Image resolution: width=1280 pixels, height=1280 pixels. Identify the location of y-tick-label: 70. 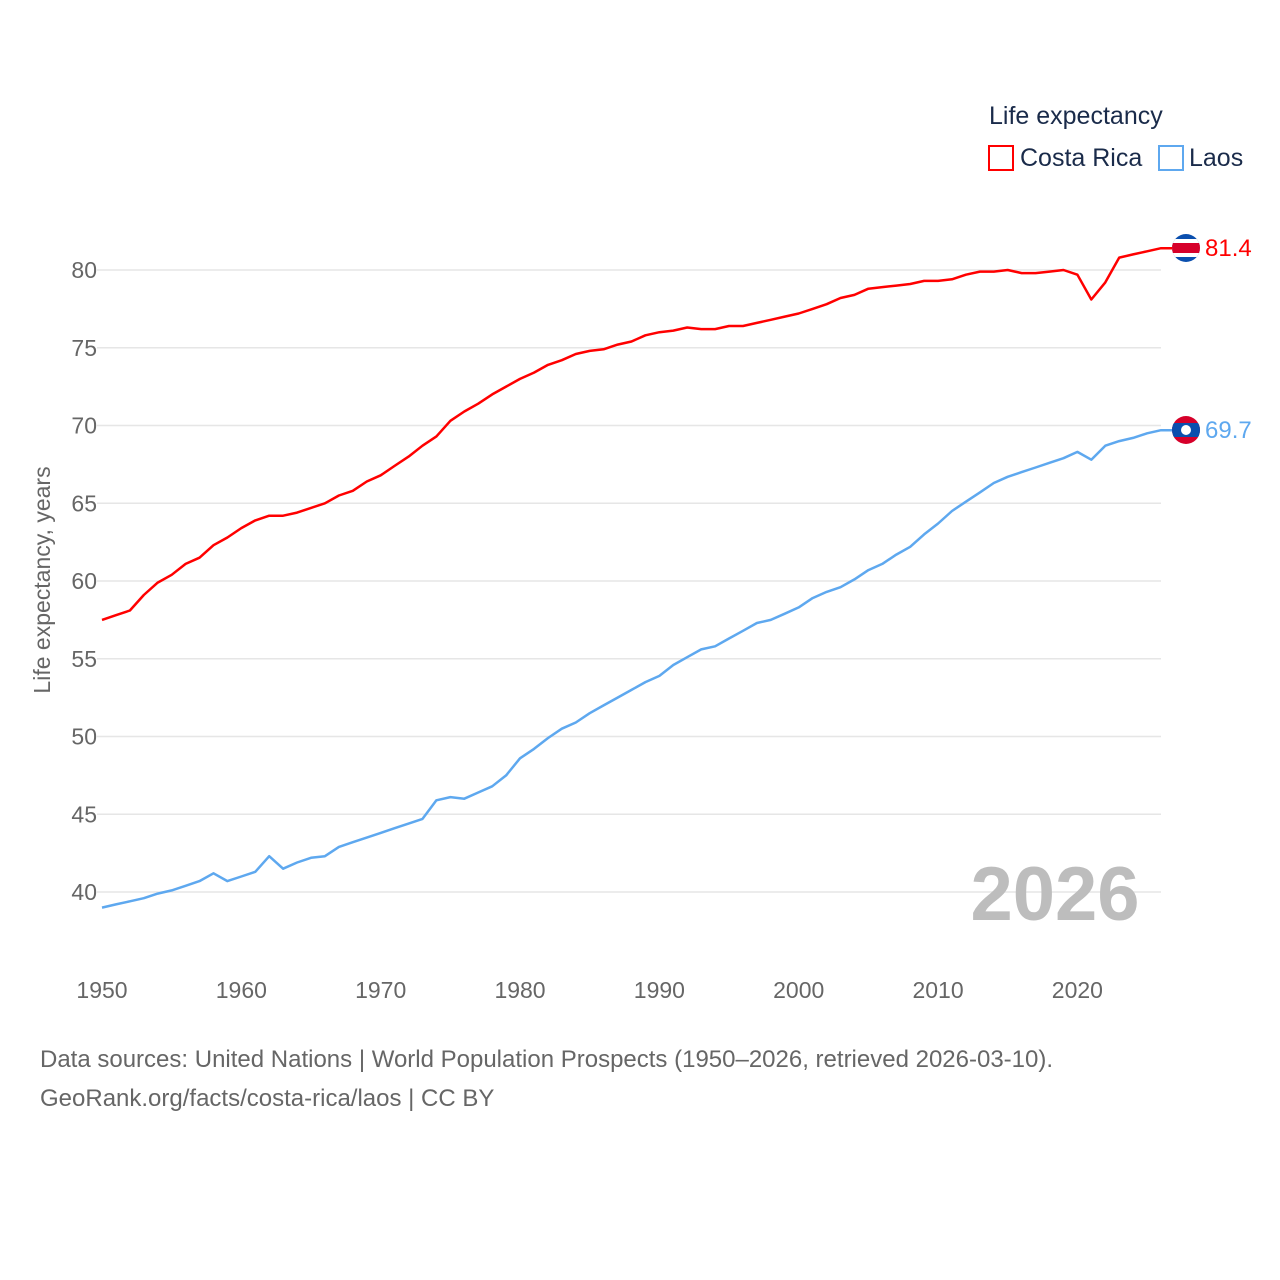
(84, 426).